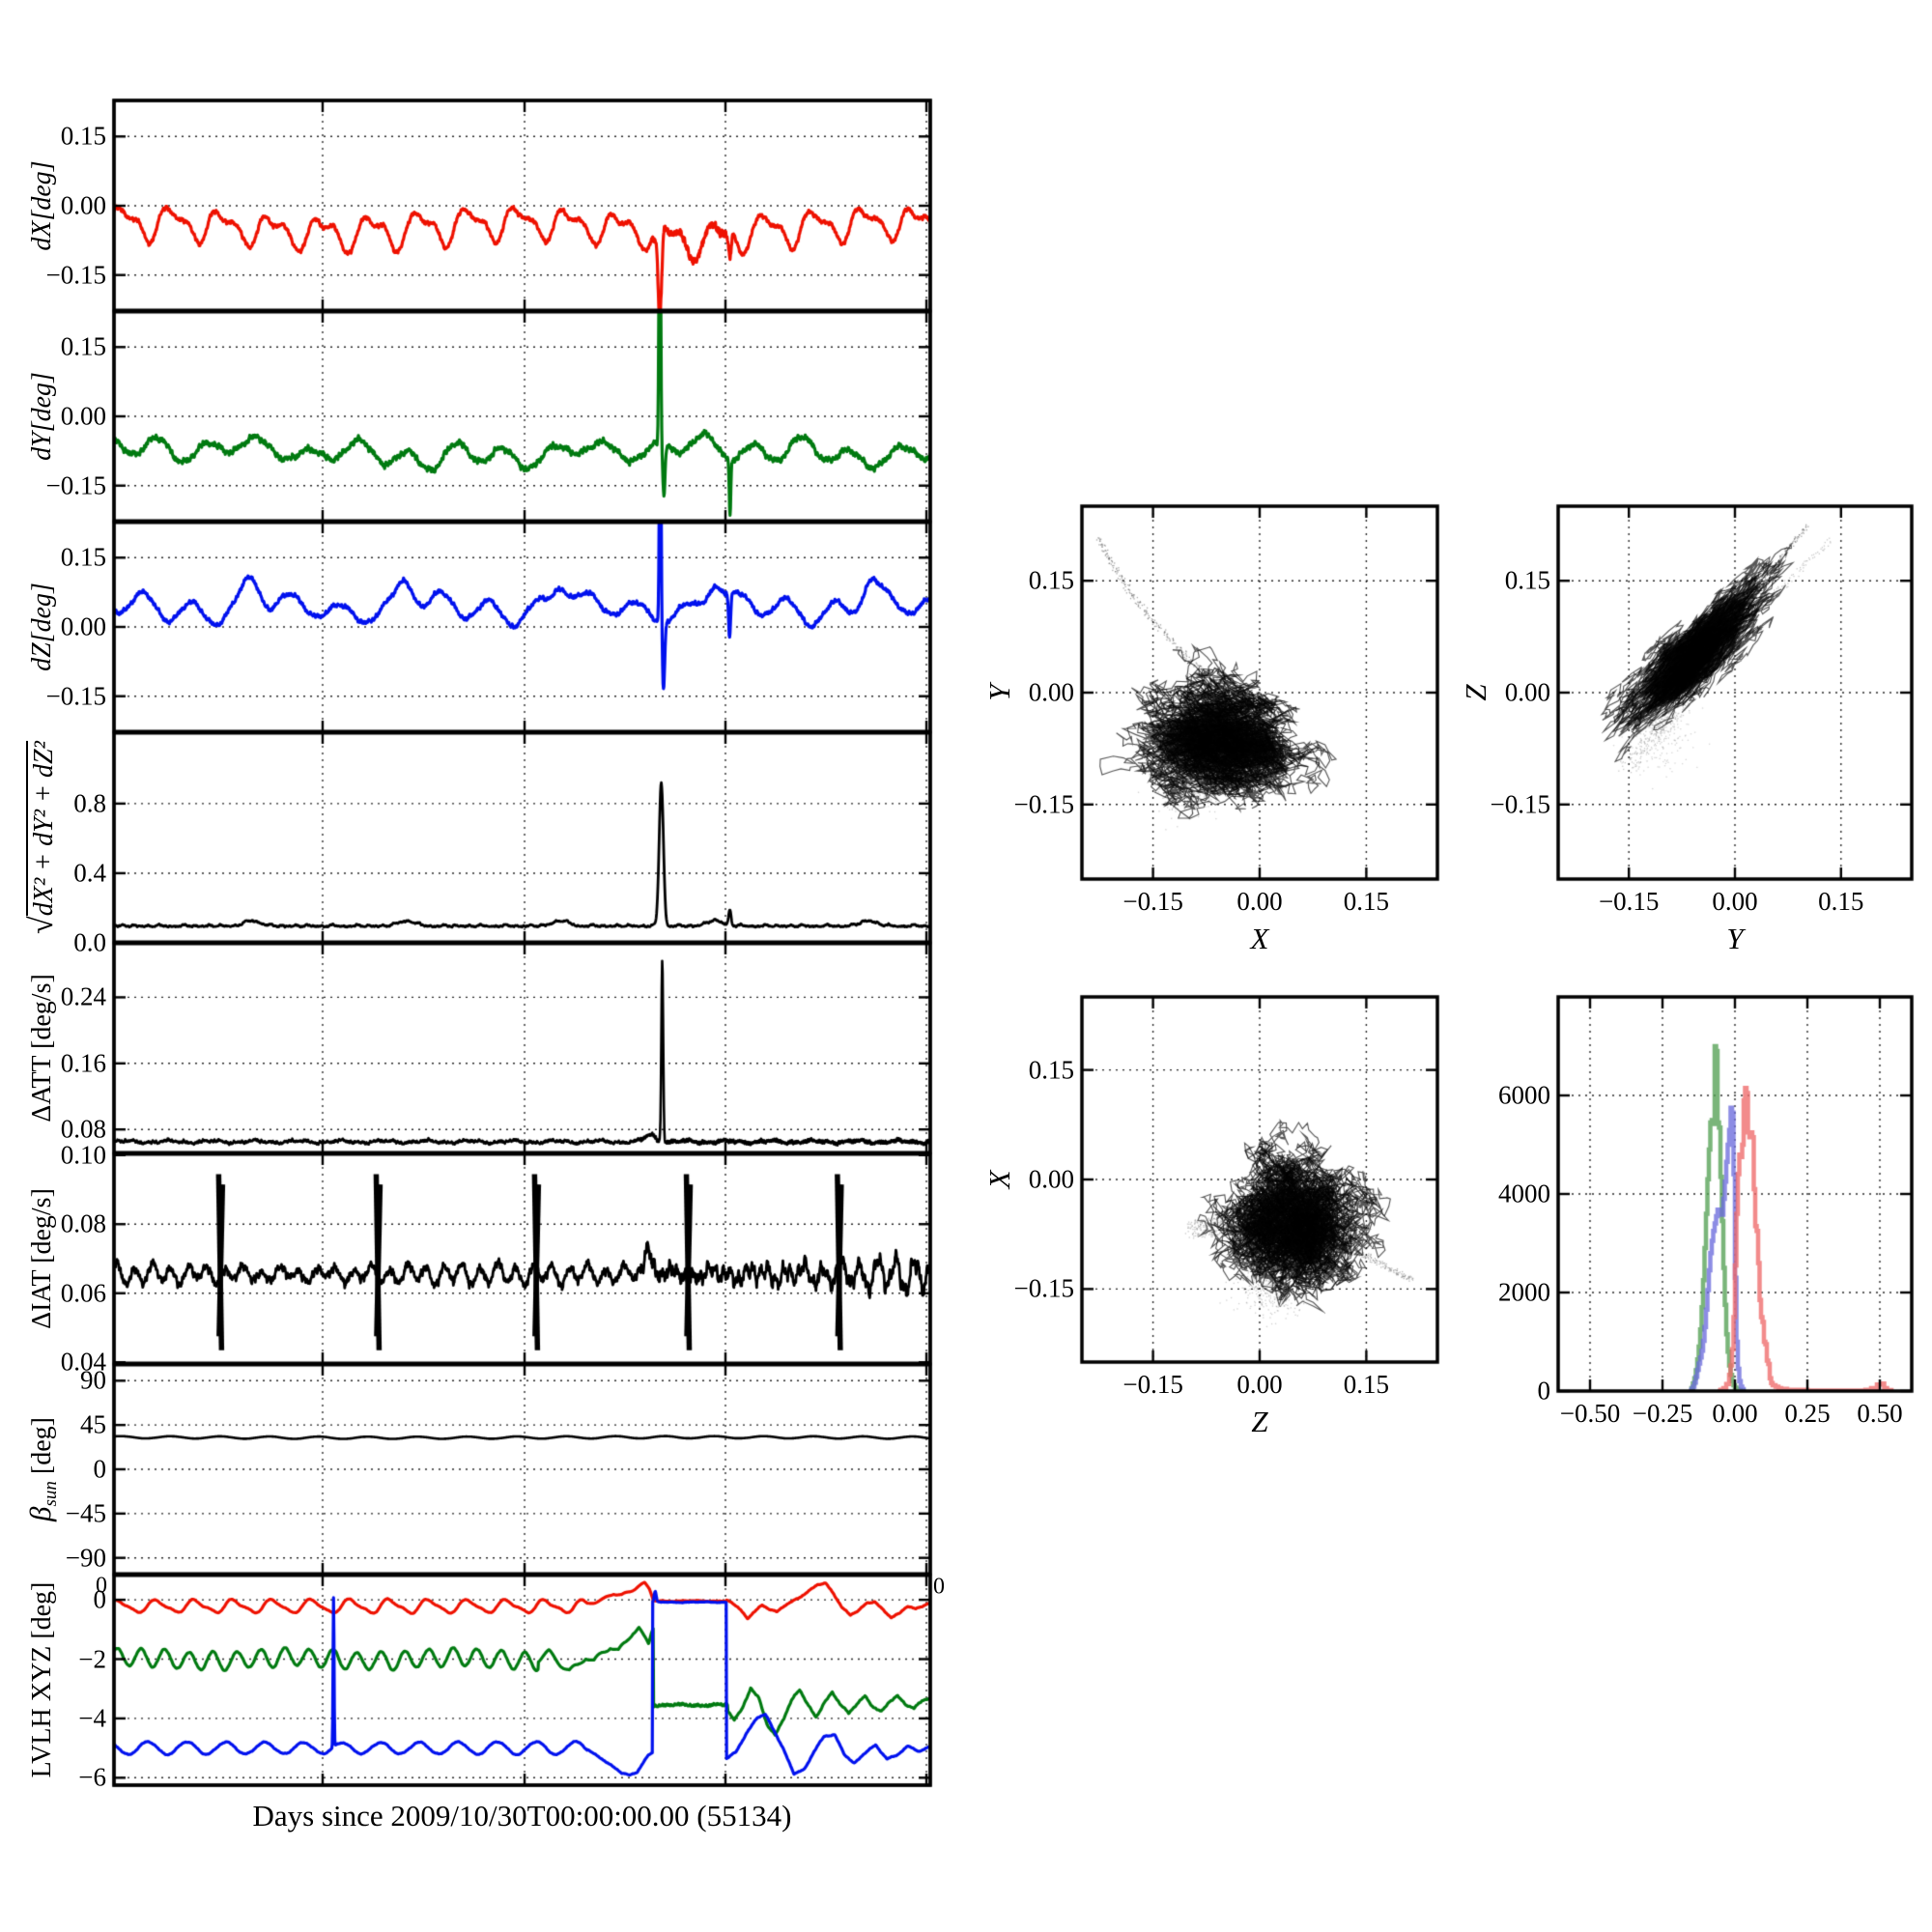 The width and height of the screenshot is (1932, 1932). What do you see at coordinates (1841, 901) in the screenshot?
I see `scatter-yz-xtick: 0.15` at bounding box center [1841, 901].